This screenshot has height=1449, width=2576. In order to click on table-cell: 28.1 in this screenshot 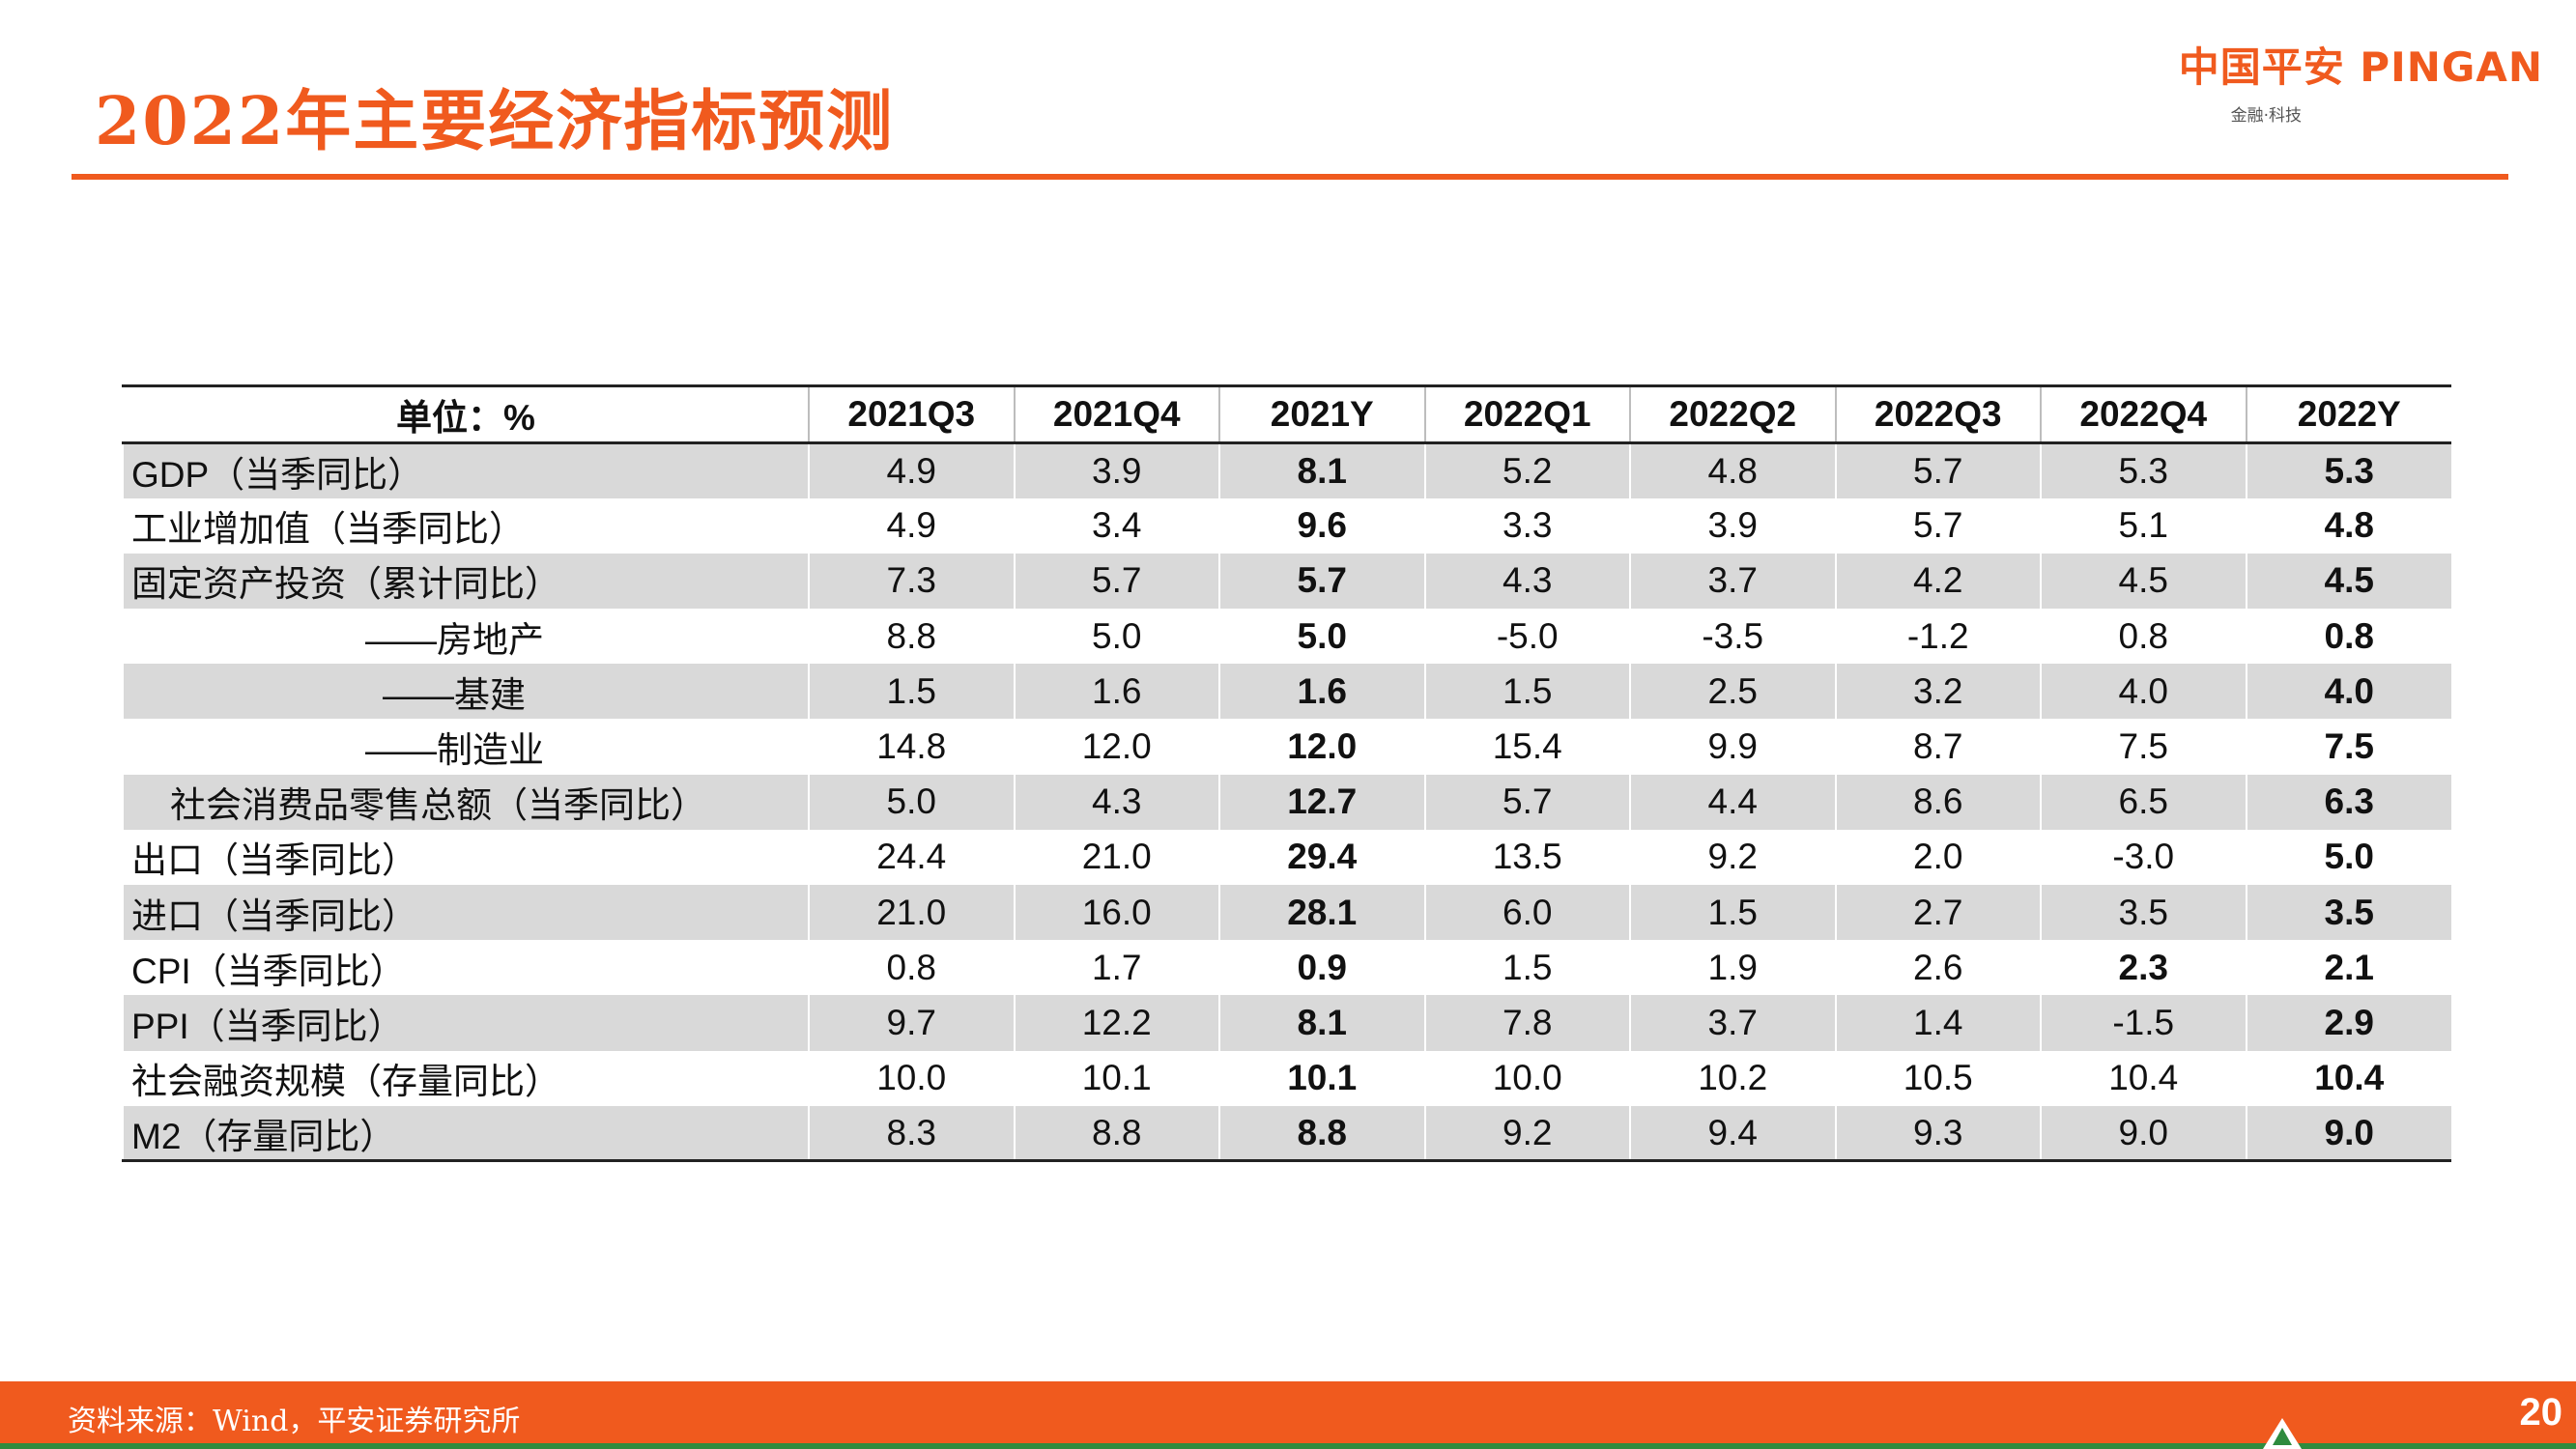, I will do `click(1322, 913)`.